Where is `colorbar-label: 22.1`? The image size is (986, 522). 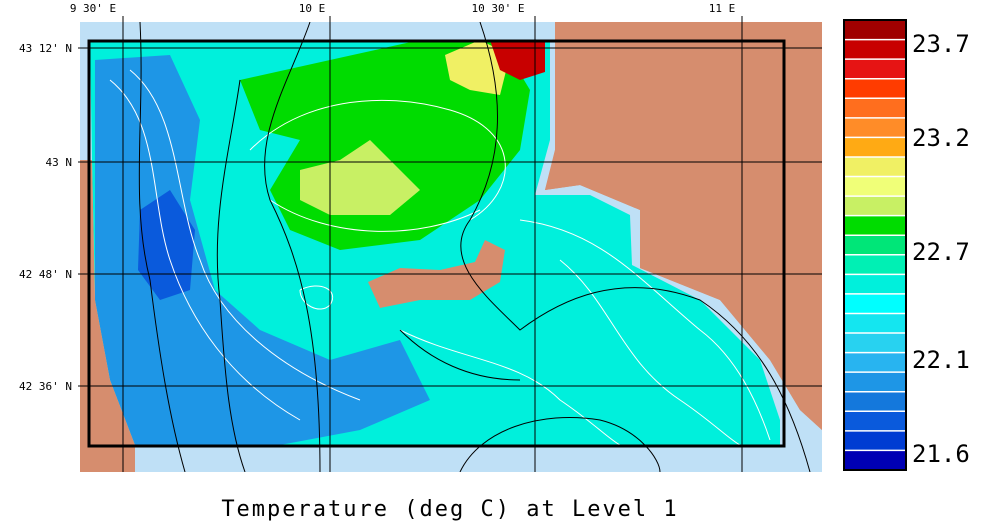 colorbar-label: 22.1 is located at coordinates (941, 360).